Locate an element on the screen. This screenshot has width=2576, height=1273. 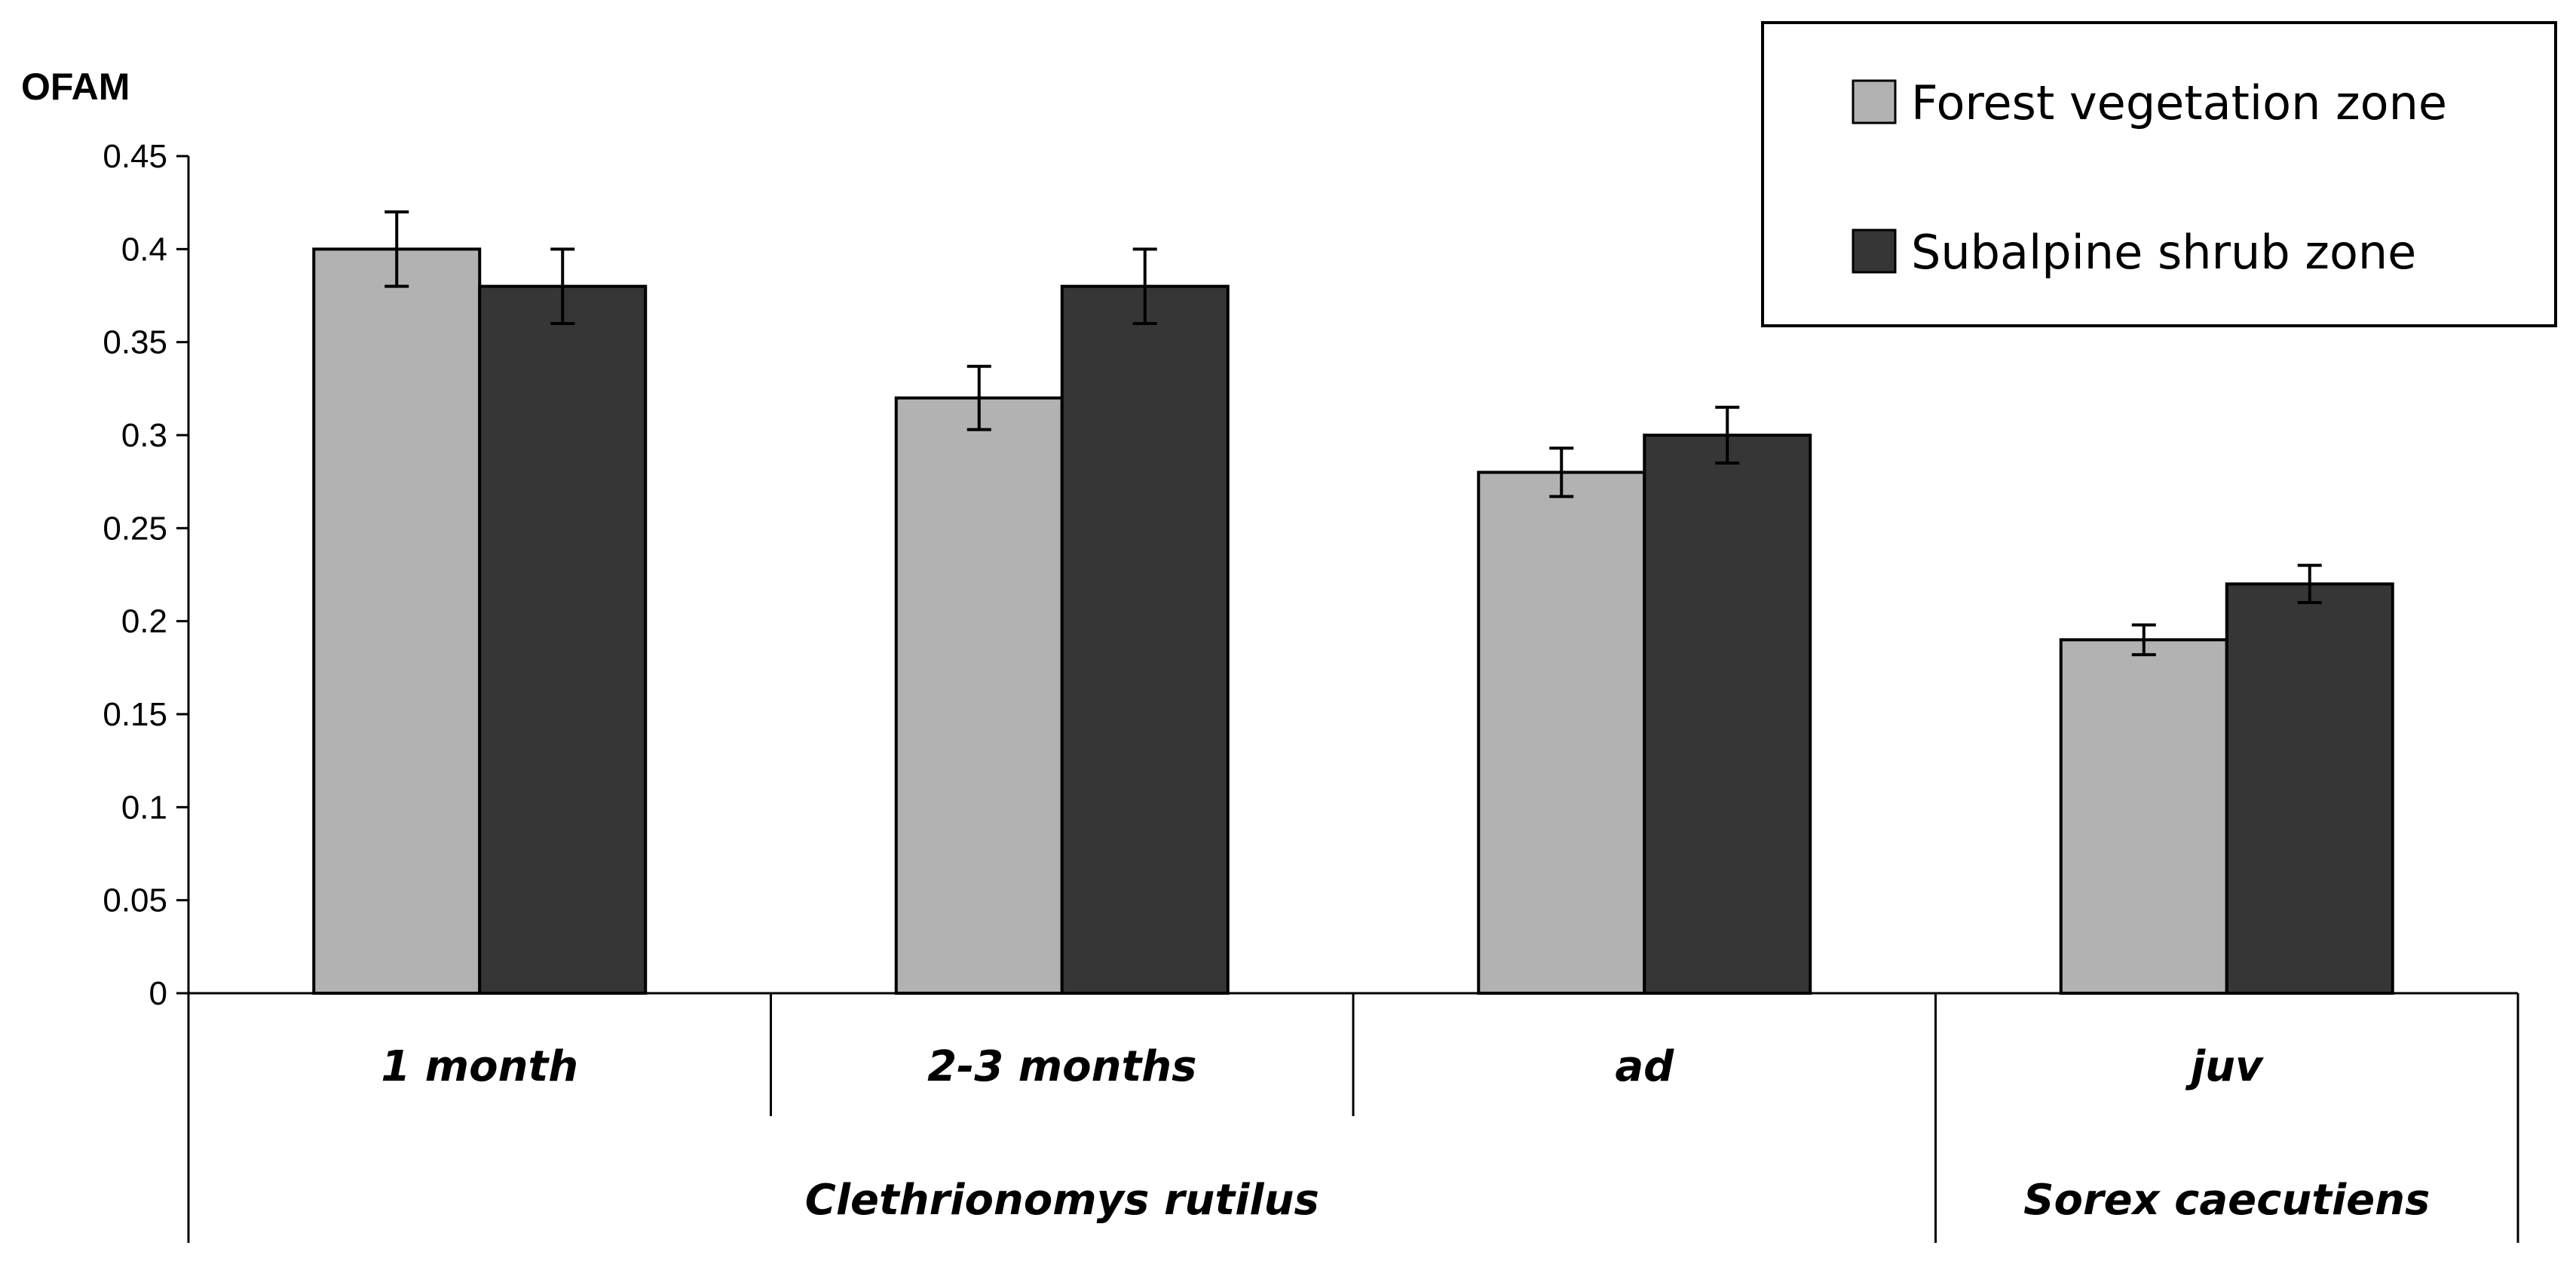
legend-label-forest: Forest vegetation zone is located at coordinates (2179, 103).